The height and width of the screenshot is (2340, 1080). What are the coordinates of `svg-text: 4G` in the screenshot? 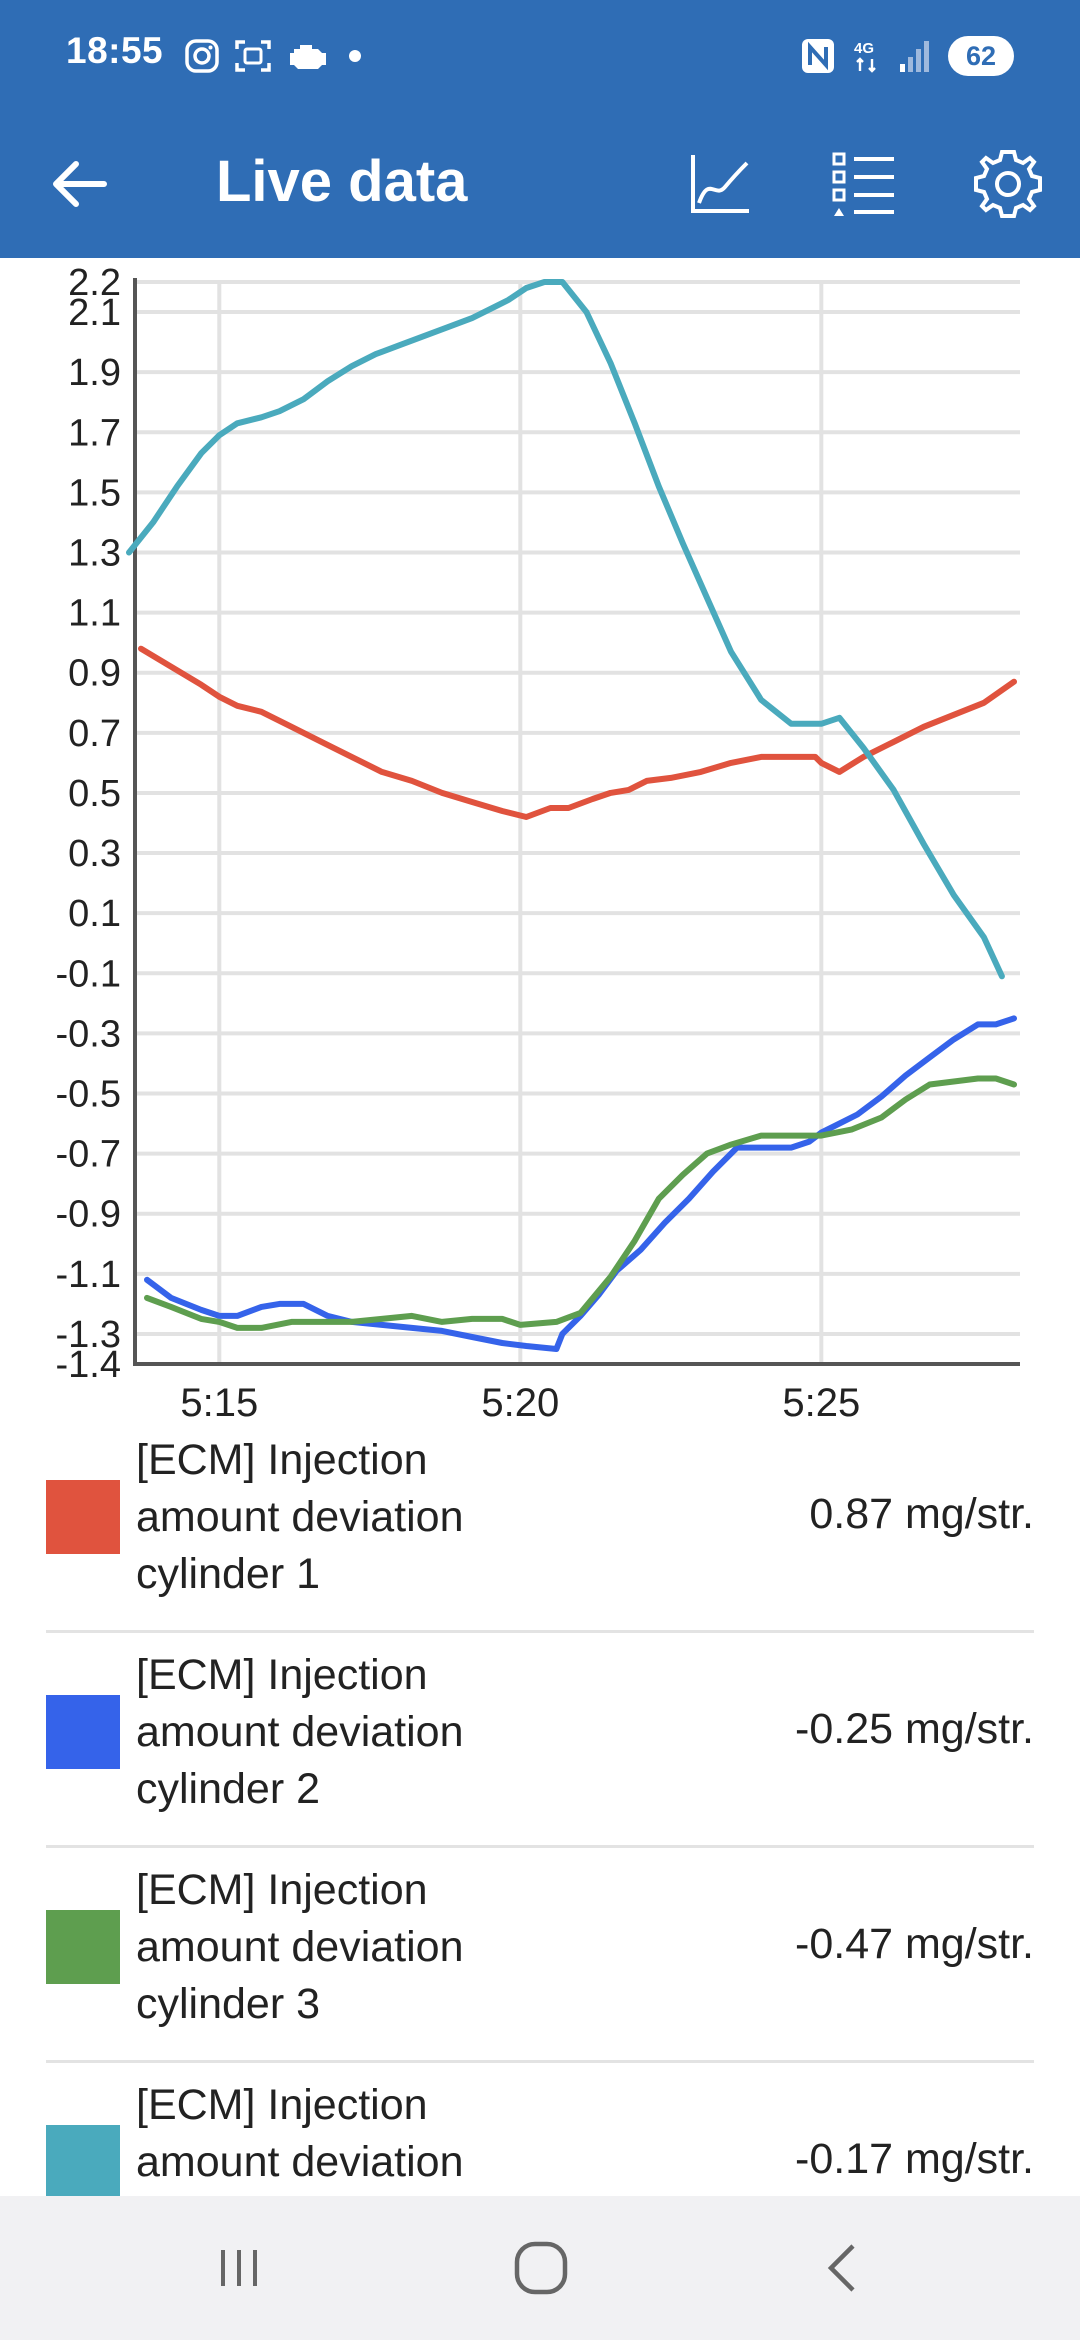 It's located at (864, 48).